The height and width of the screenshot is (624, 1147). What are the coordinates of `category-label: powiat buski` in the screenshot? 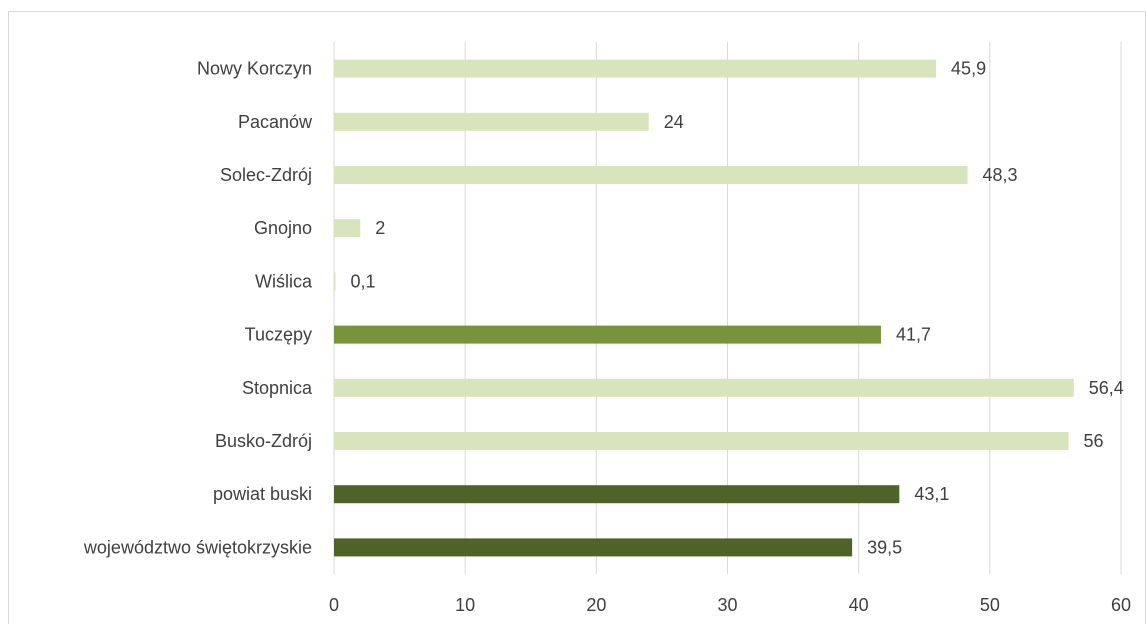 It's located at (262, 494).